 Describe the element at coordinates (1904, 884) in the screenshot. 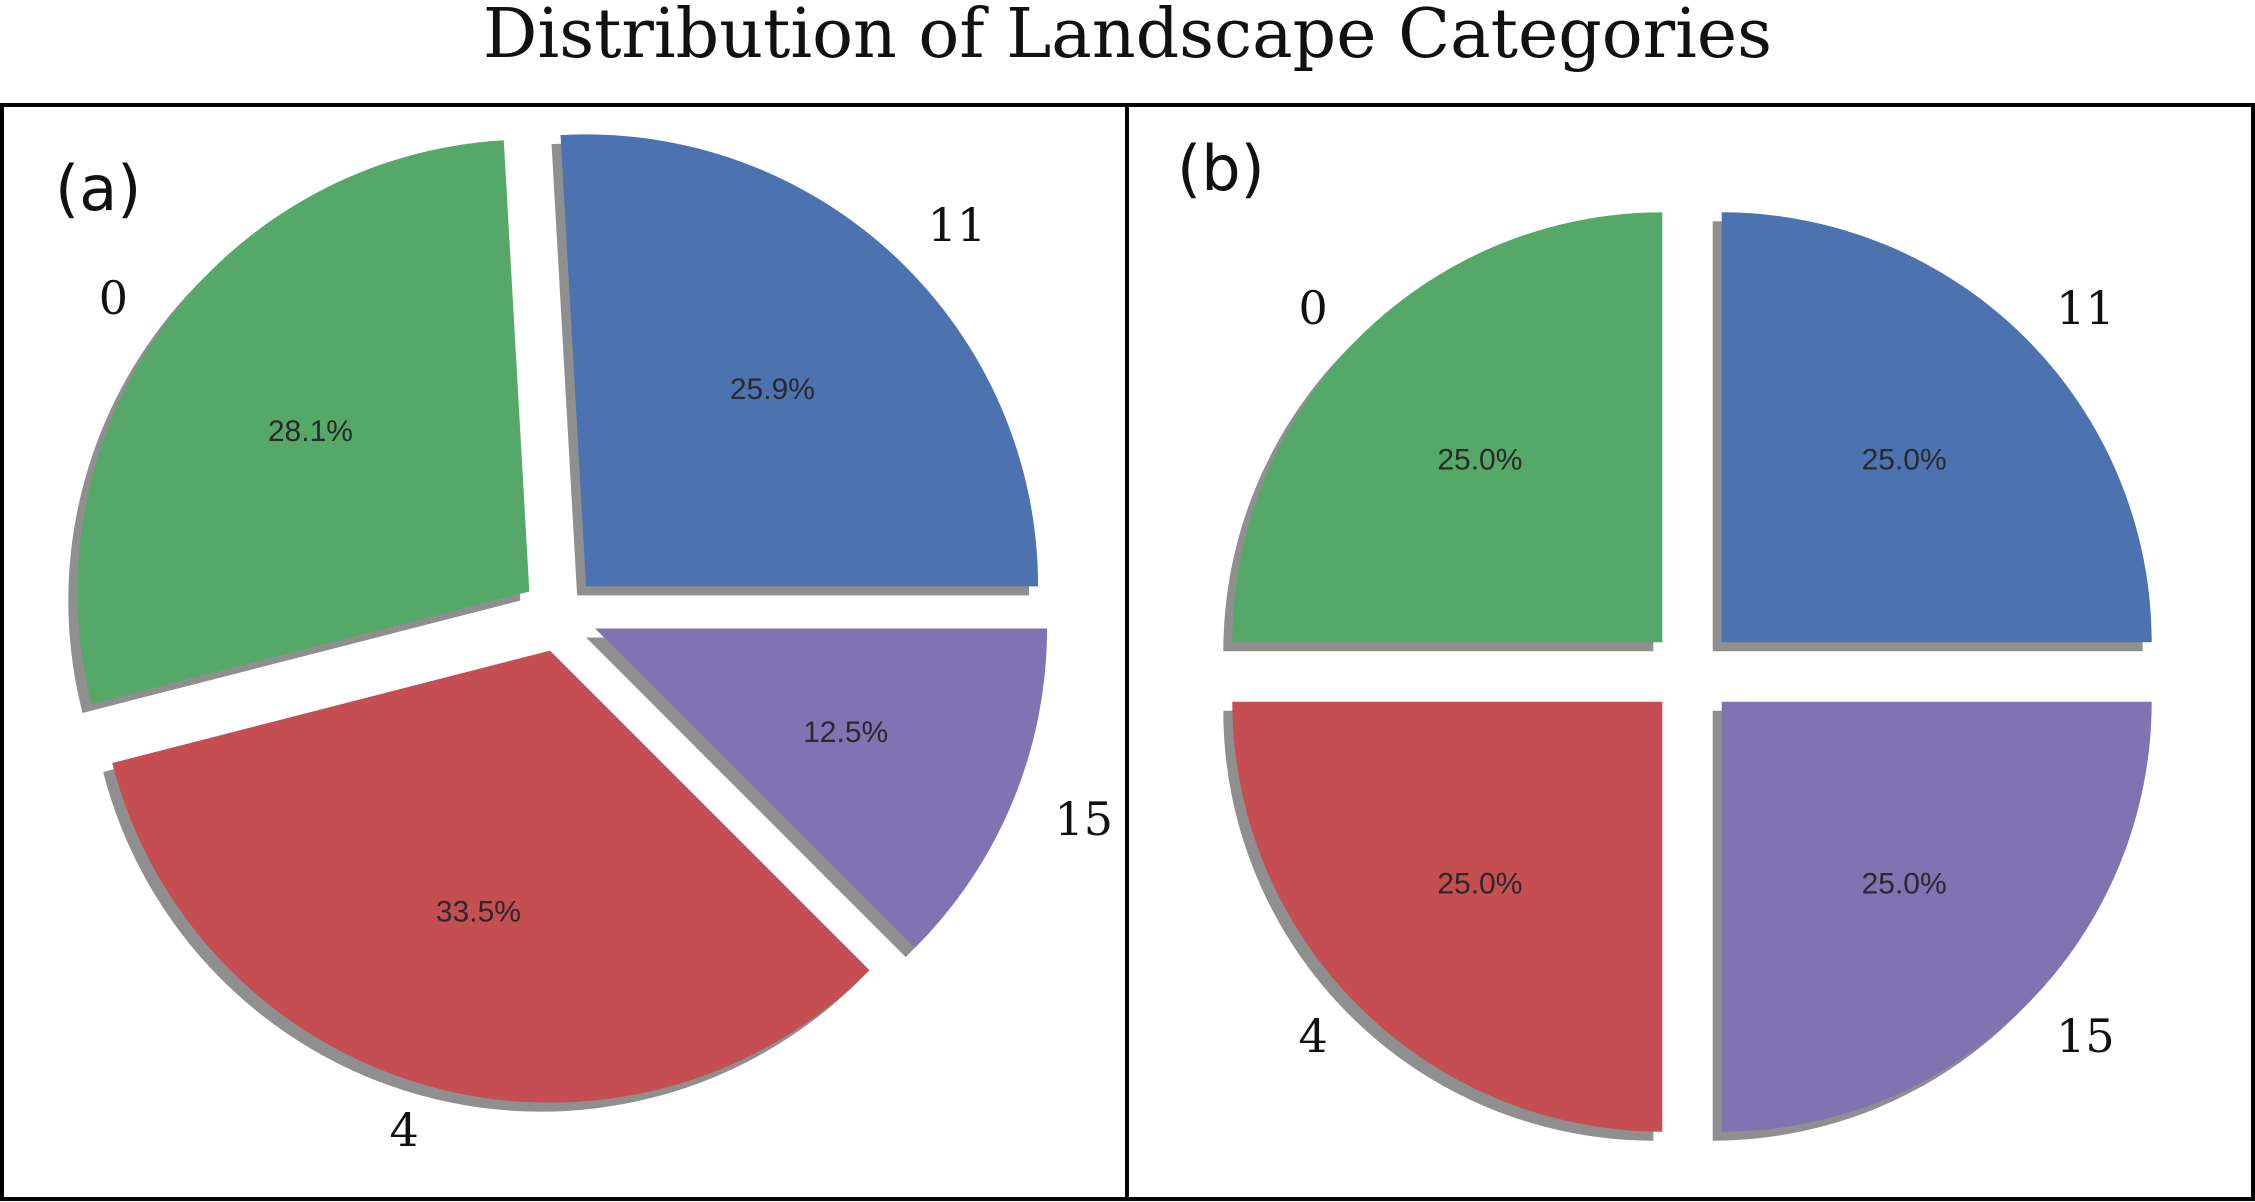

I see `pie-b-pct-label-15: 25.0%` at that location.